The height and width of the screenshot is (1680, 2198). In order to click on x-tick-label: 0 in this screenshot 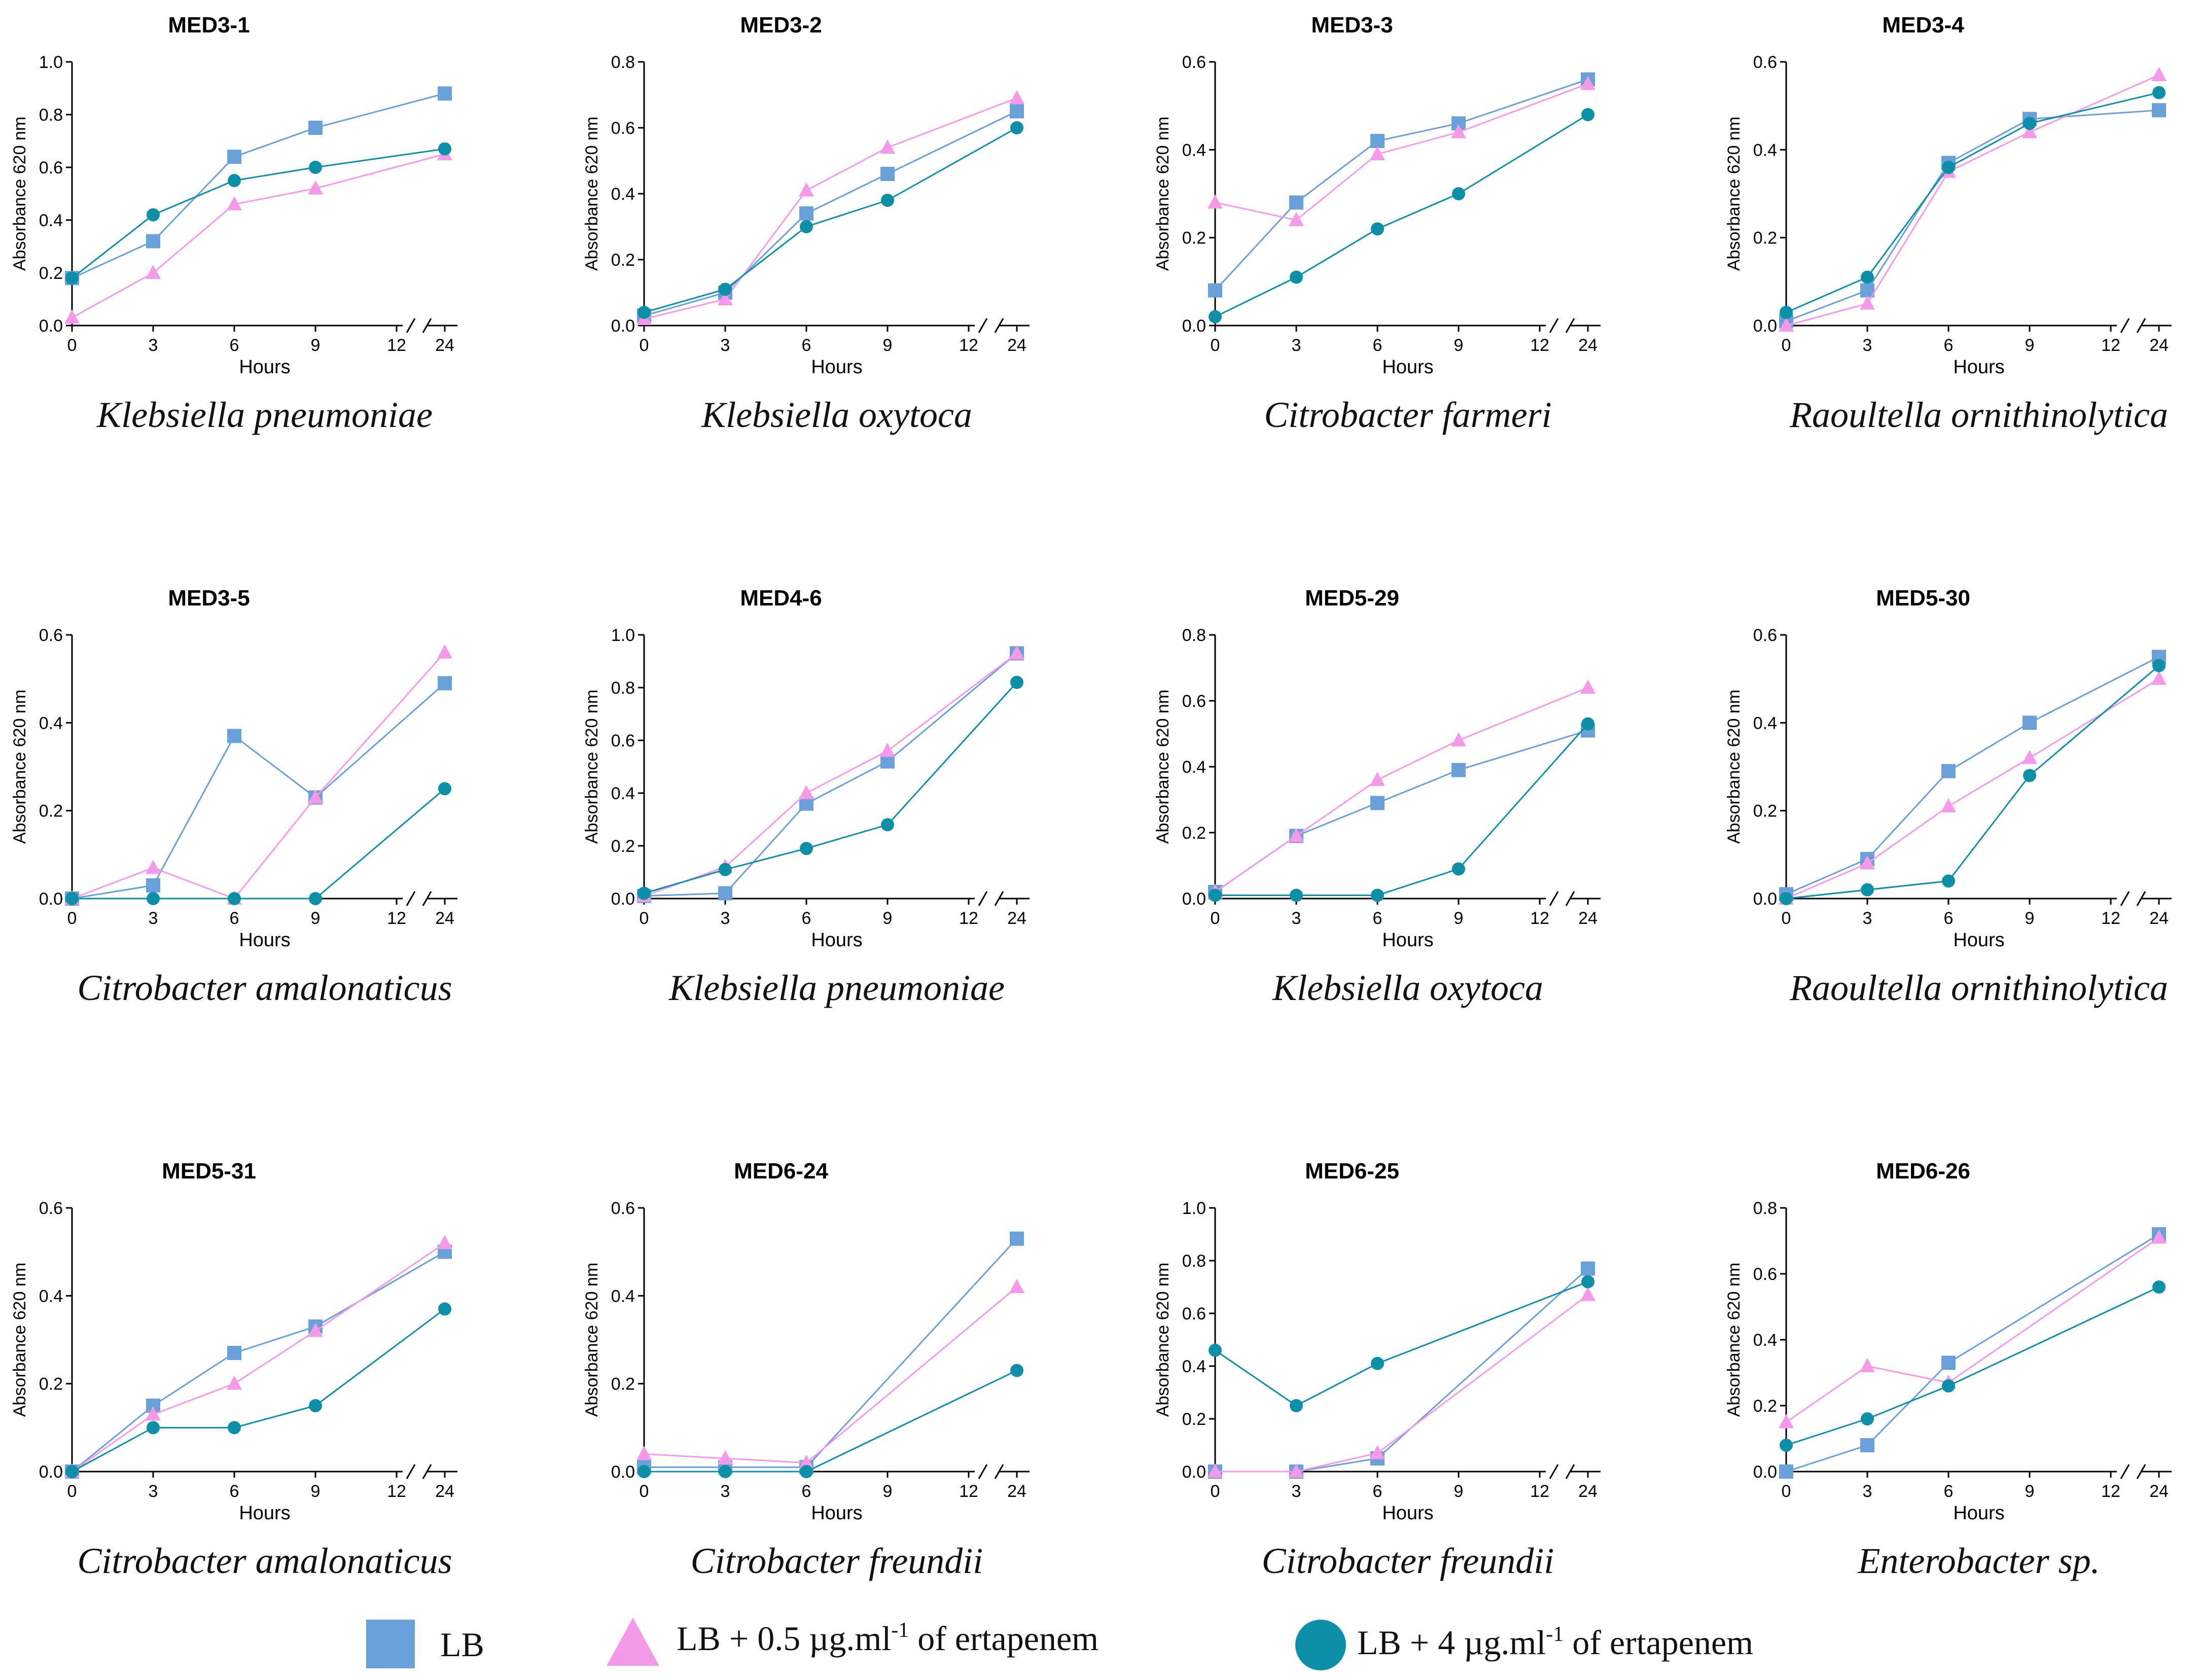, I will do `click(1215, 1492)`.